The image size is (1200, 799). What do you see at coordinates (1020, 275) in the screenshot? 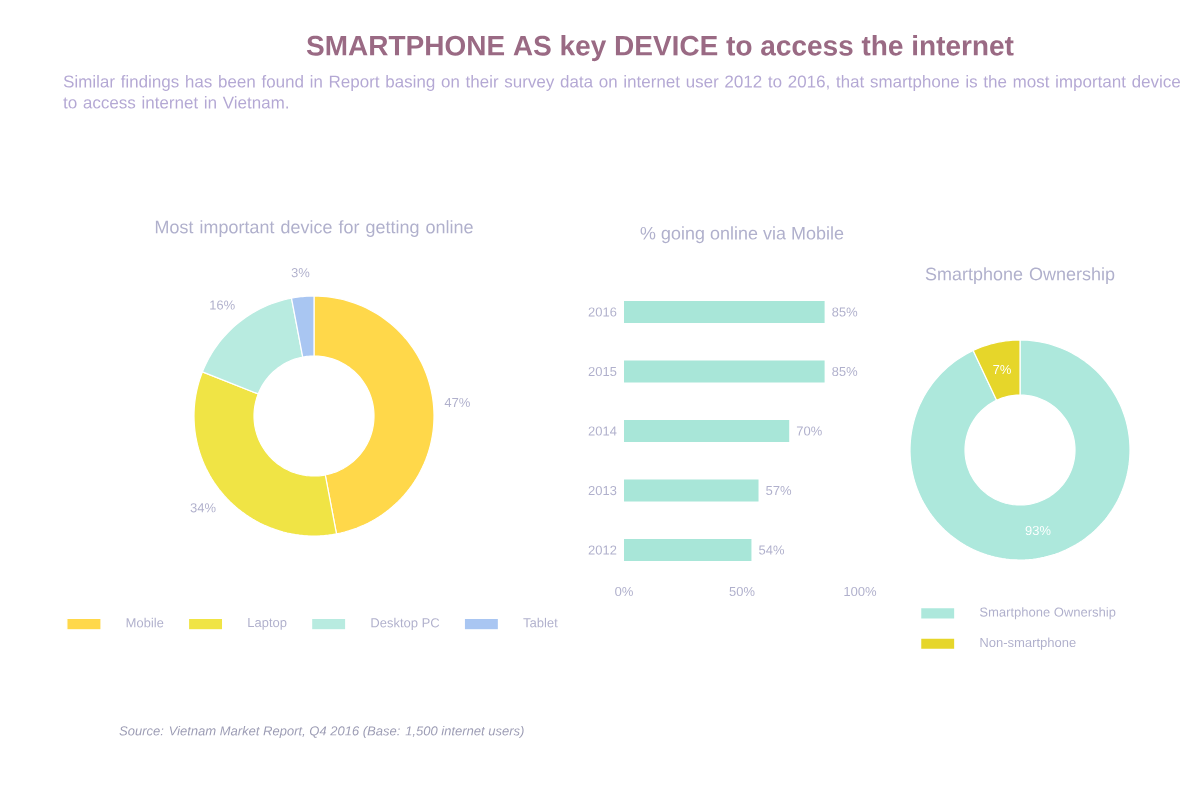
I see `chart-title: Smartphone Ownership` at bounding box center [1020, 275].